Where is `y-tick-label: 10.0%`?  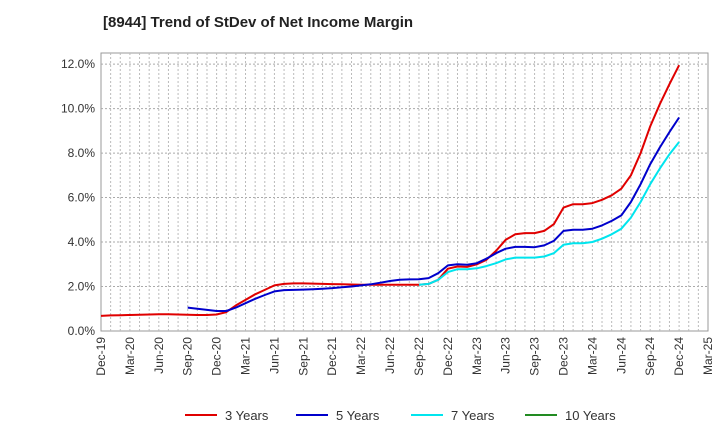 y-tick-label: 10.0% is located at coordinates (78, 109).